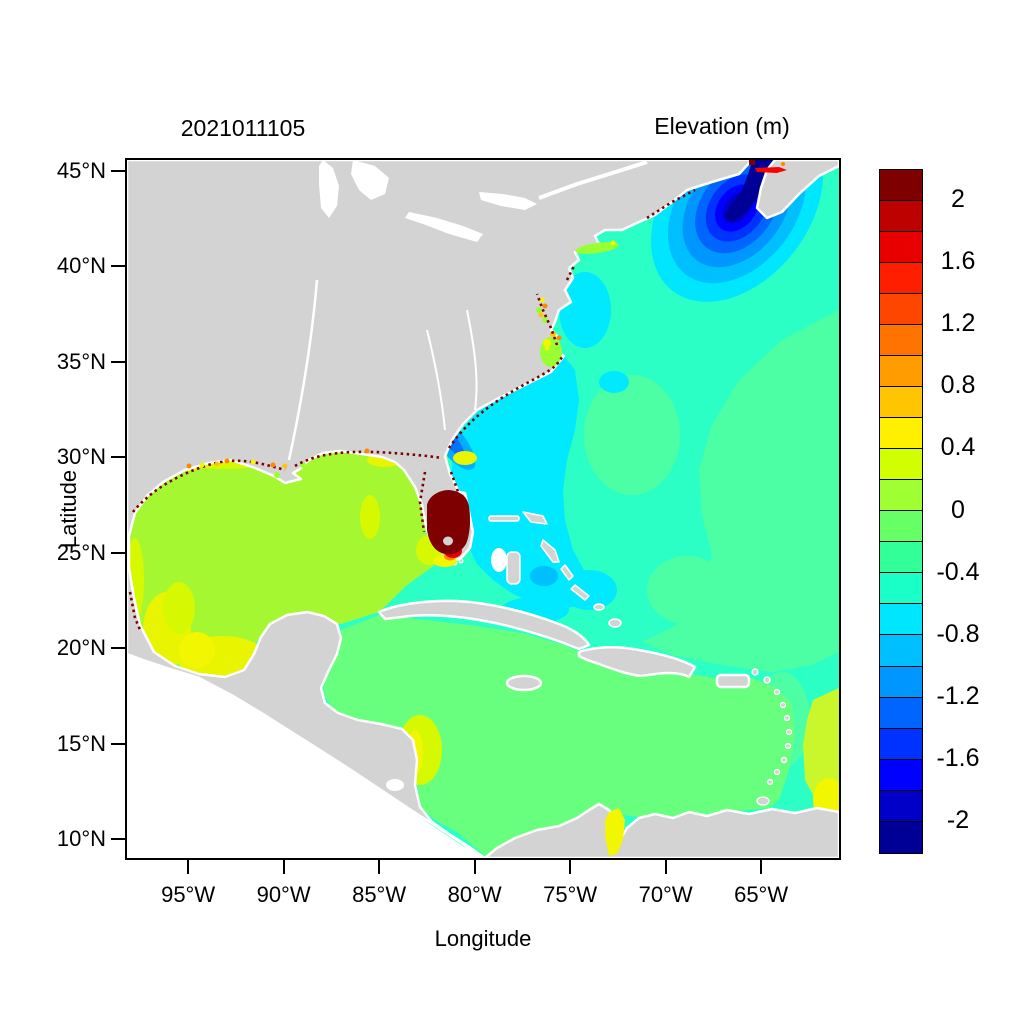 The height and width of the screenshot is (1024, 1024). I want to click on x-tick-label: 90°W, so click(283, 894).